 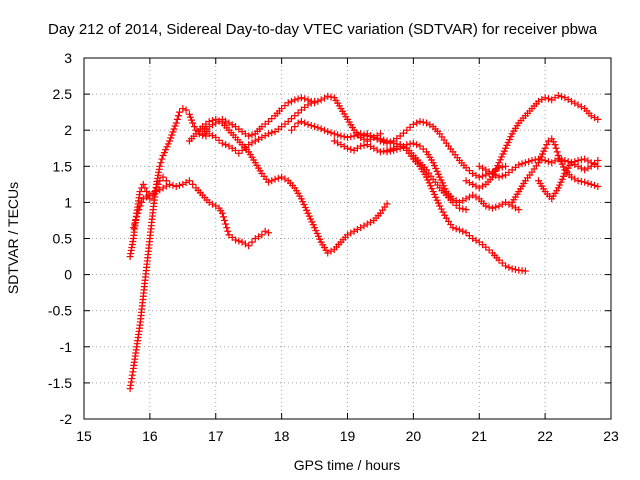 I want to click on series-track-e, so click(x=291, y=118).